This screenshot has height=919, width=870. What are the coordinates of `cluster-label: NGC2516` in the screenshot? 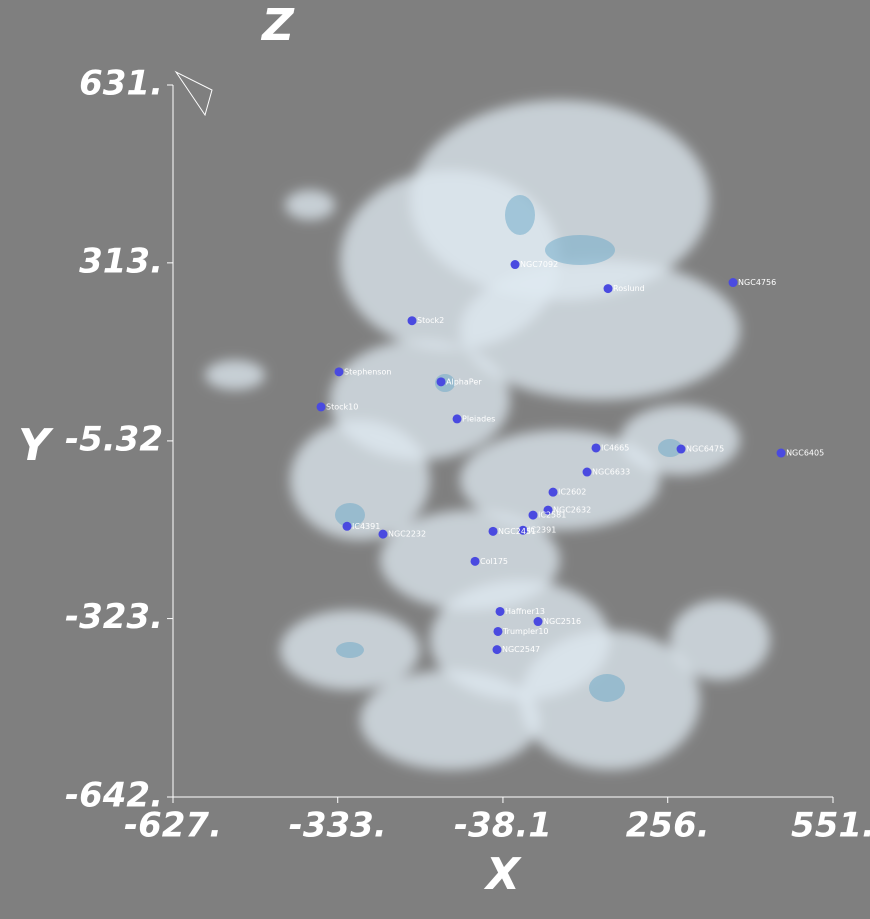 It's located at (562, 621).